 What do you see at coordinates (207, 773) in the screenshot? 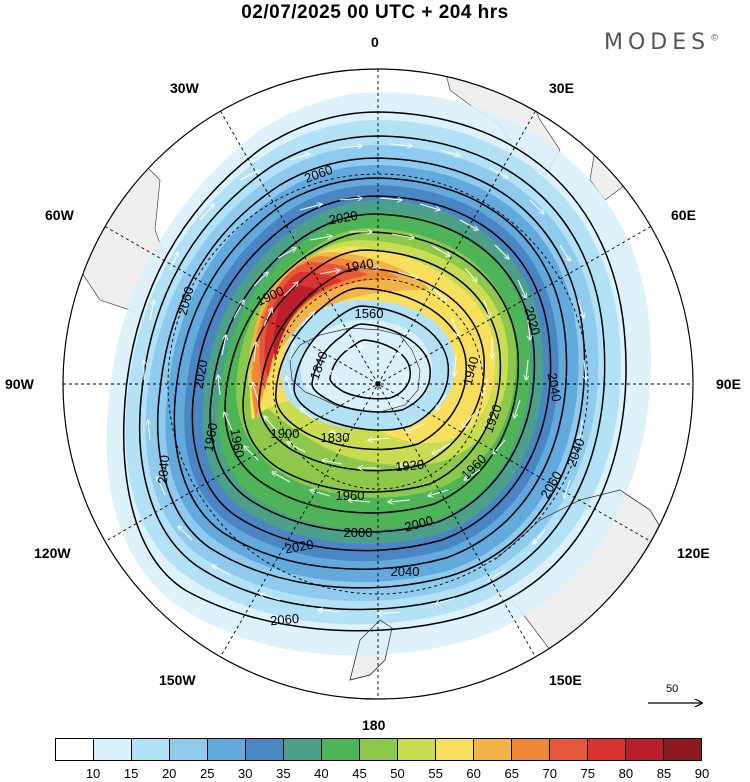
I see `colorbar-tick-label: 25` at bounding box center [207, 773].